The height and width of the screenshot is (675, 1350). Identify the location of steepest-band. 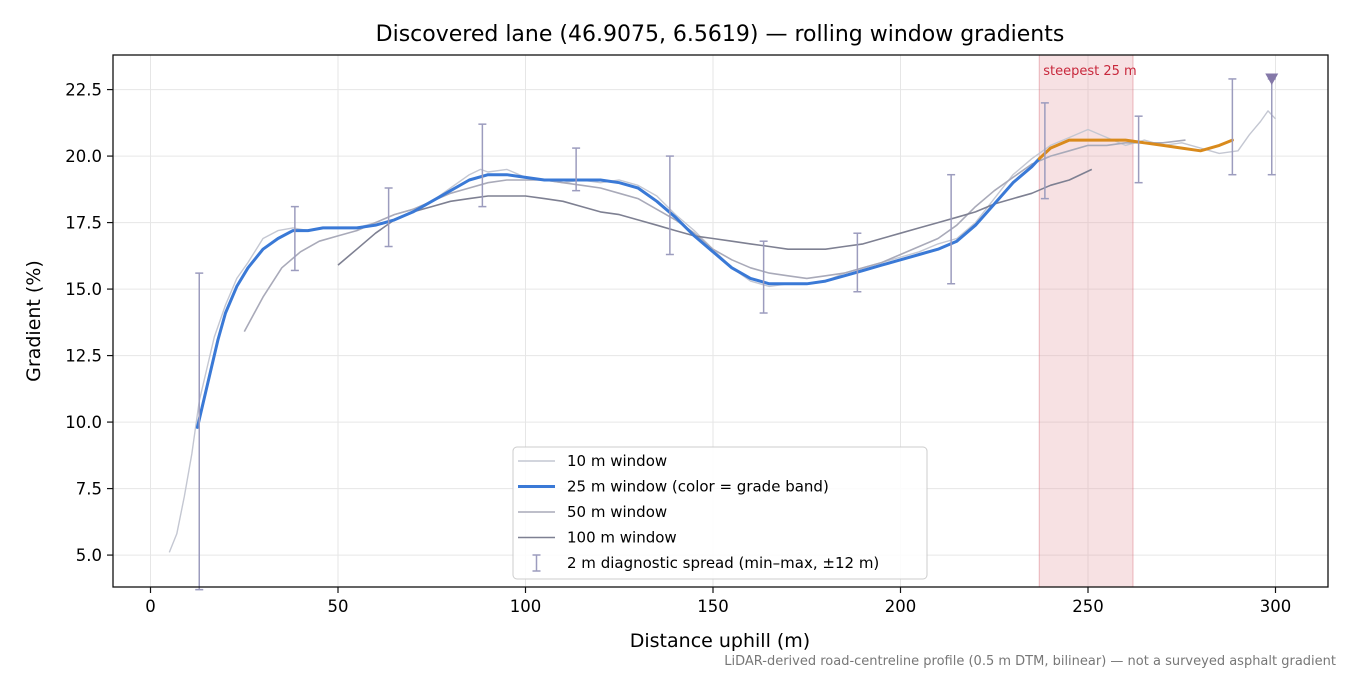
(1086, 321).